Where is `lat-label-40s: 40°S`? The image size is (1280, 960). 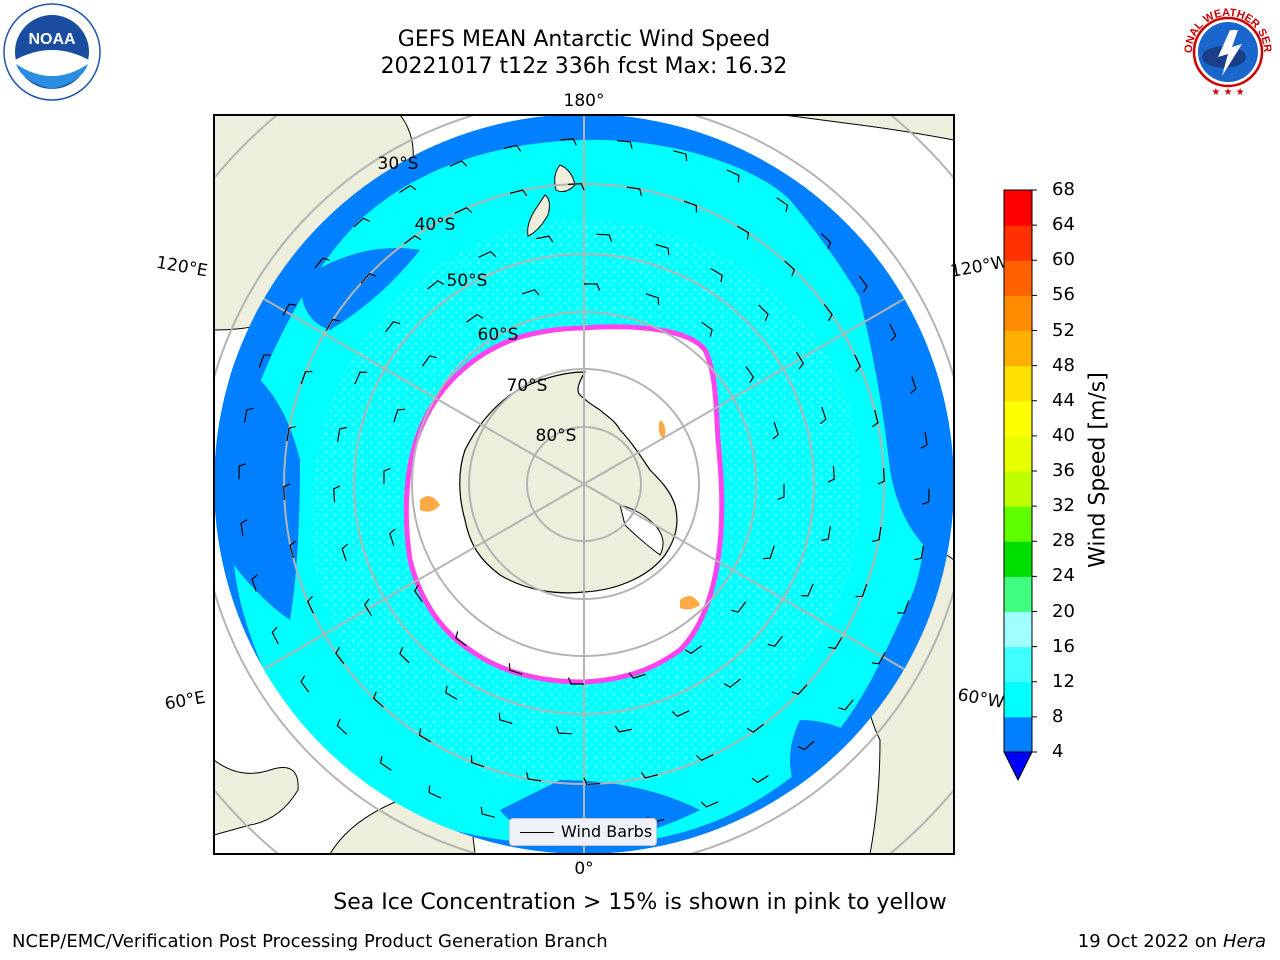
lat-label-40s: 40°S is located at coordinates (435, 225).